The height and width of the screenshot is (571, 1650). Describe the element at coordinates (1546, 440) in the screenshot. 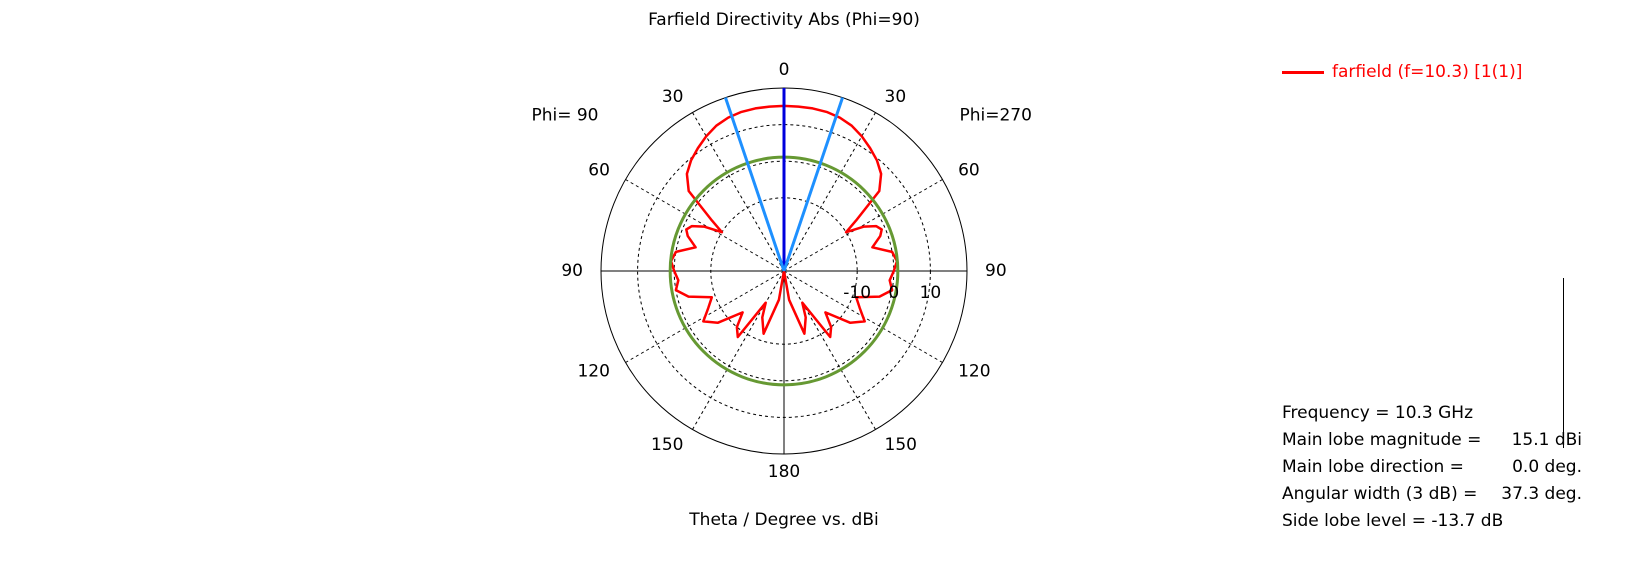

I see `stat-value: 15.1 dBi` at that location.